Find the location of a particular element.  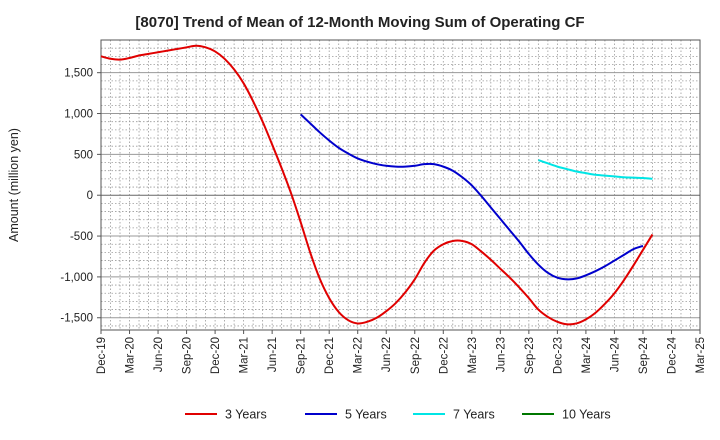

y-axis-title: Amount (million yen) is located at coordinates (14, 185).